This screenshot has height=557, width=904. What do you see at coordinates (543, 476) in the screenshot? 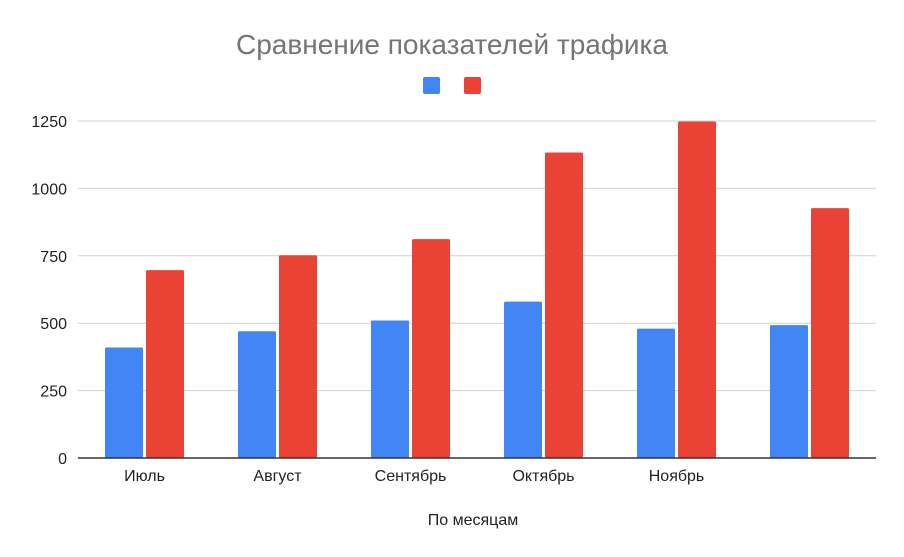
I see `x-tick-label: Октябрь` at bounding box center [543, 476].